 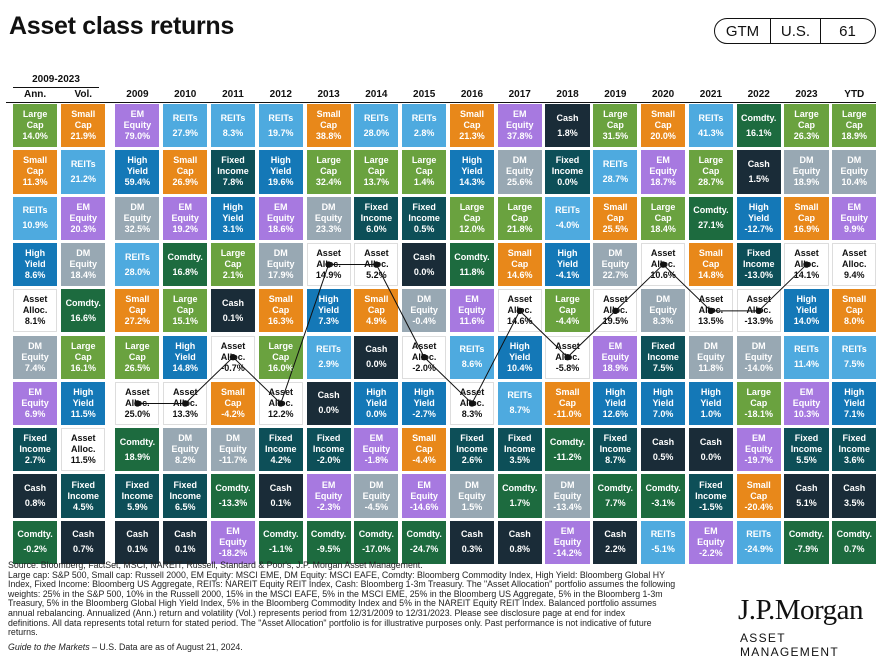 What do you see at coordinates (35, 413) in the screenshot?
I see `cell-value: 6.9%` at bounding box center [35, 413].